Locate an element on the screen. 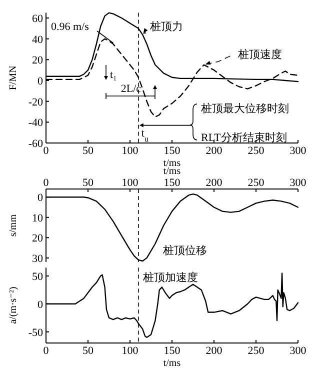 The height and width of the screenshot is (375, 323). annotation: RLT分析结束时刻 is located at coordinates (244, 138).